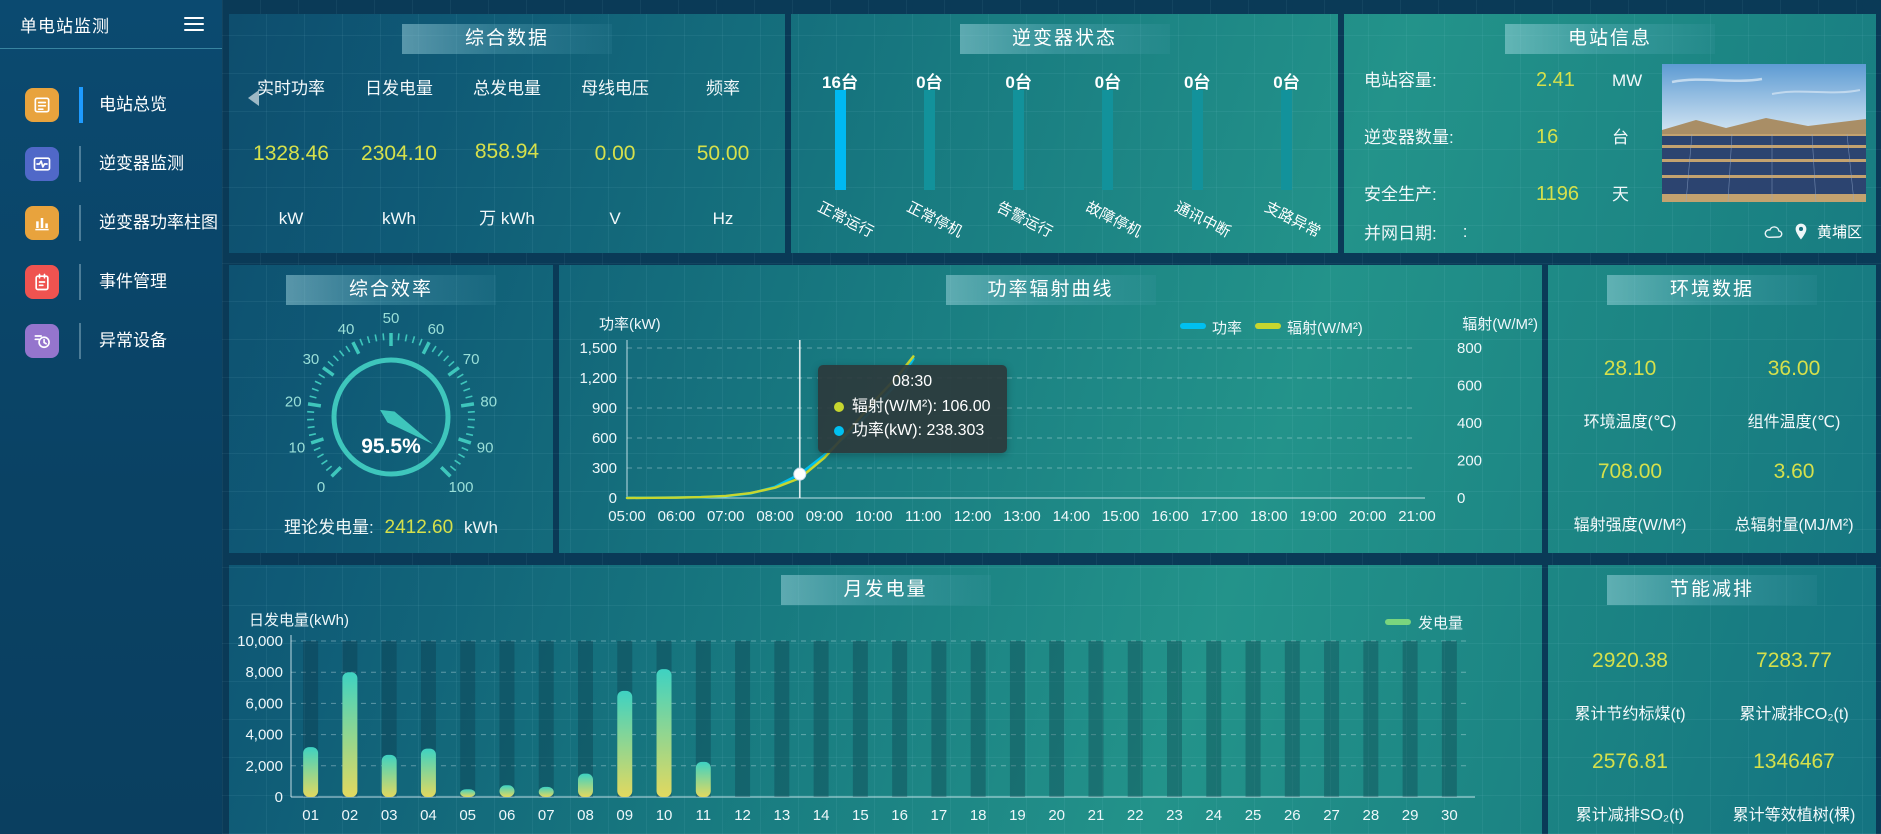  What do you see at coordinates (912, 431) in the screenshot?
I see `tooltip-power-row: 功率(kW): 238.303` at bounding box center [912, 431].